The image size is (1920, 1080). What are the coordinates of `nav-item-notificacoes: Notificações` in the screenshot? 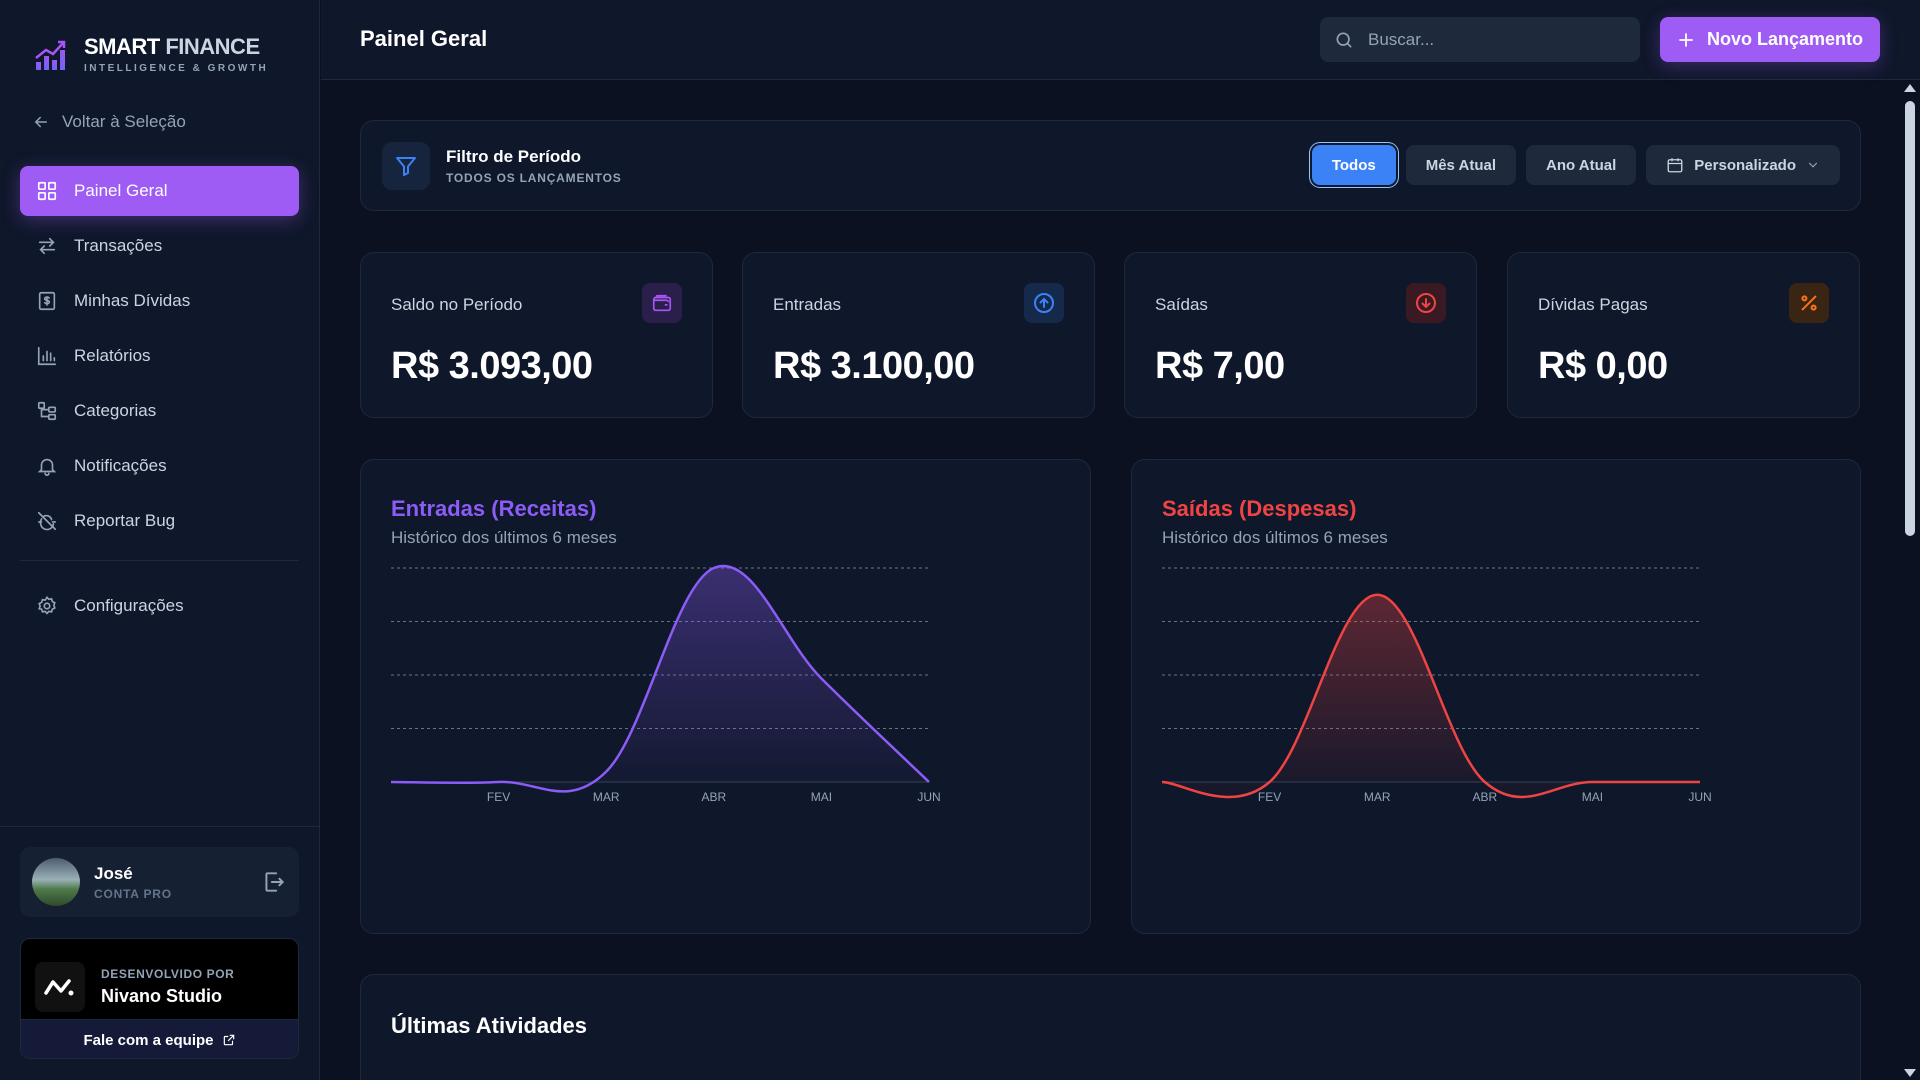 It's located at (159, 466).